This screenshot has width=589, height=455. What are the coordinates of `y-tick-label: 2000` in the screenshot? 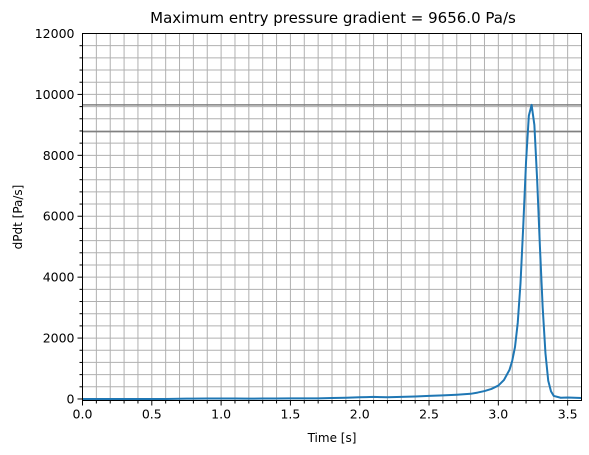 It's located at (59, 338).